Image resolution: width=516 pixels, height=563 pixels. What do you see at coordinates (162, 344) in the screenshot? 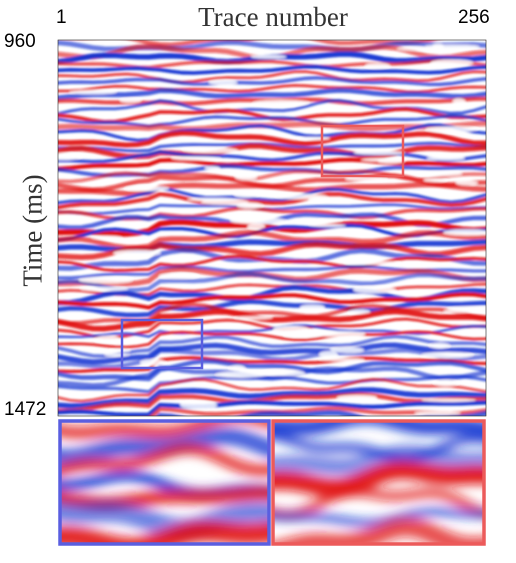
I see `blue-highlight-box` at bounding box center [162, 344].